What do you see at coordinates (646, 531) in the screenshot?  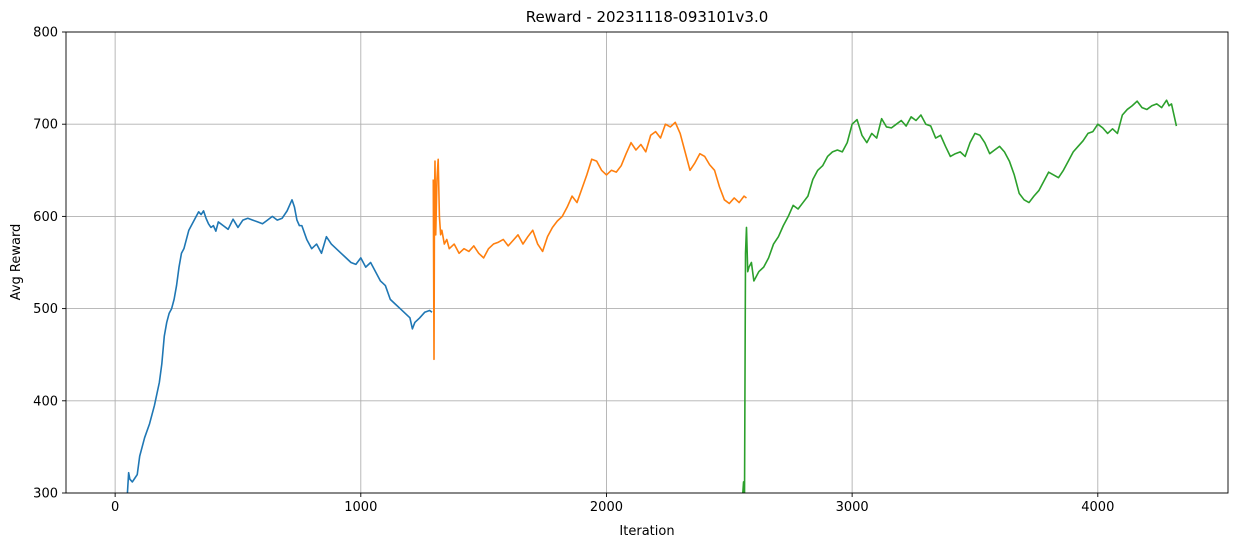 I see `x-axis-label: Iteration` at bounding box center [646, 531].